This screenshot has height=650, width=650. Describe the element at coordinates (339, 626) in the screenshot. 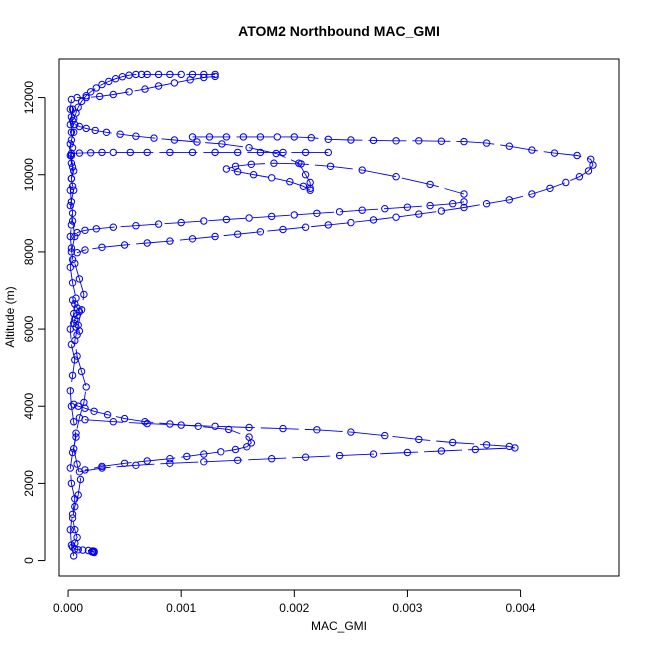

I see `x-axis-label: MAC_GMI` at that location.